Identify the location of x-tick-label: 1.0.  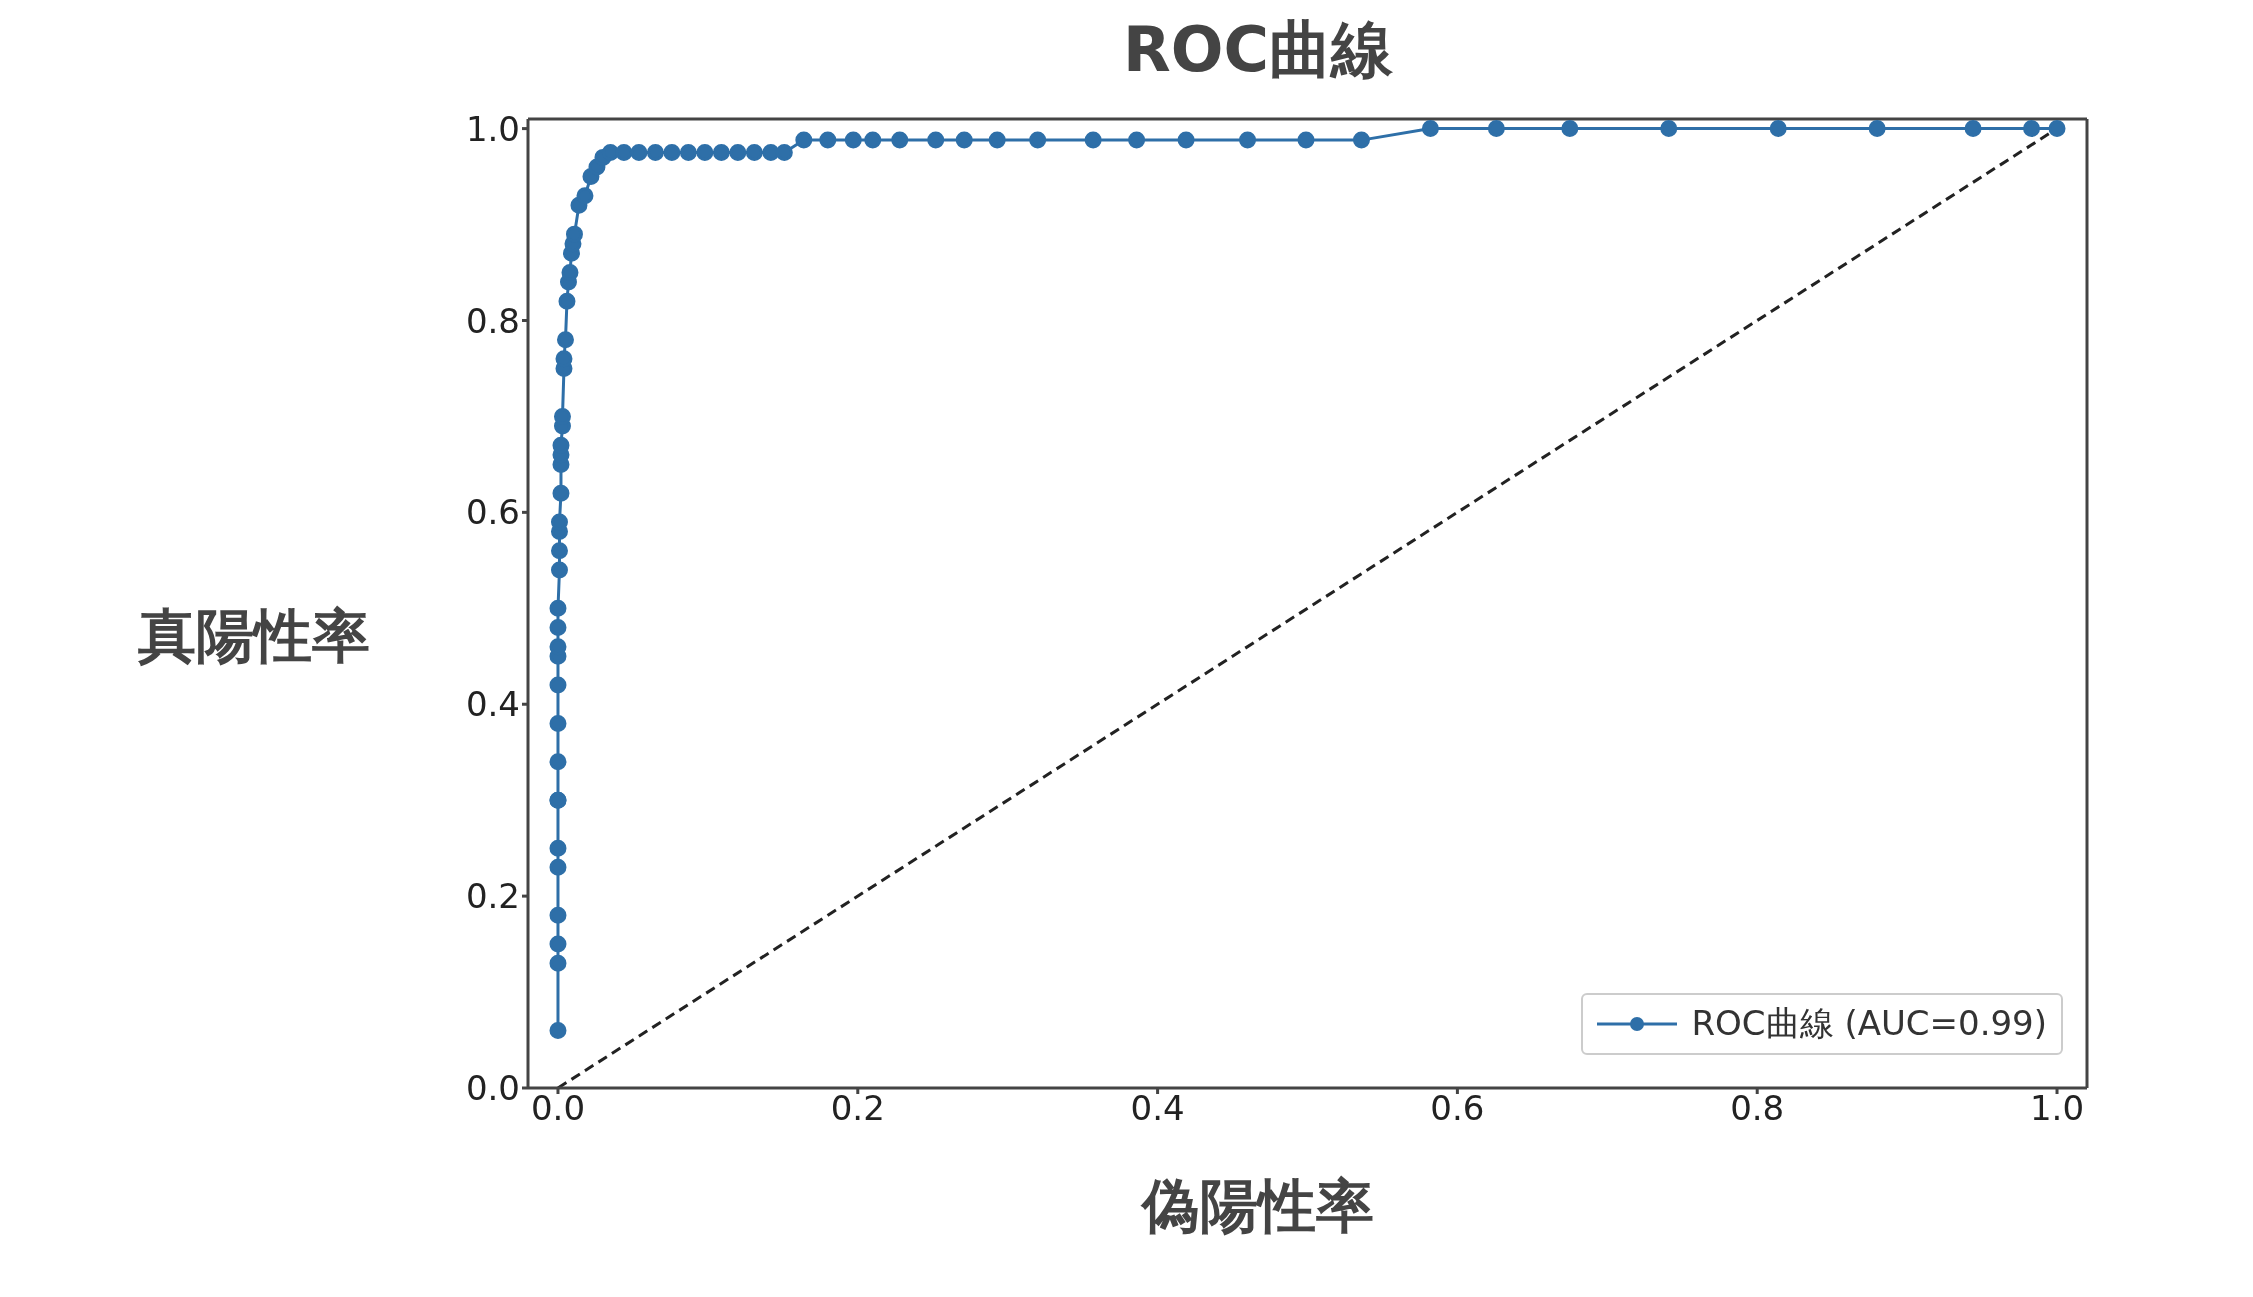
(2057, 1108).